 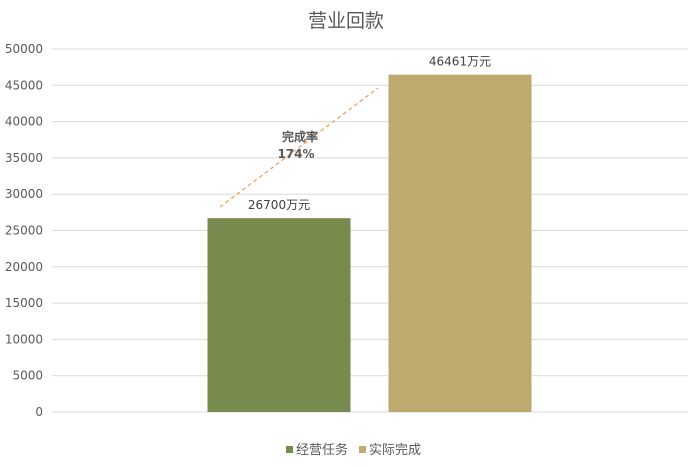 I want to click on completion-dashed-arrow, so click(x=299, y=147).